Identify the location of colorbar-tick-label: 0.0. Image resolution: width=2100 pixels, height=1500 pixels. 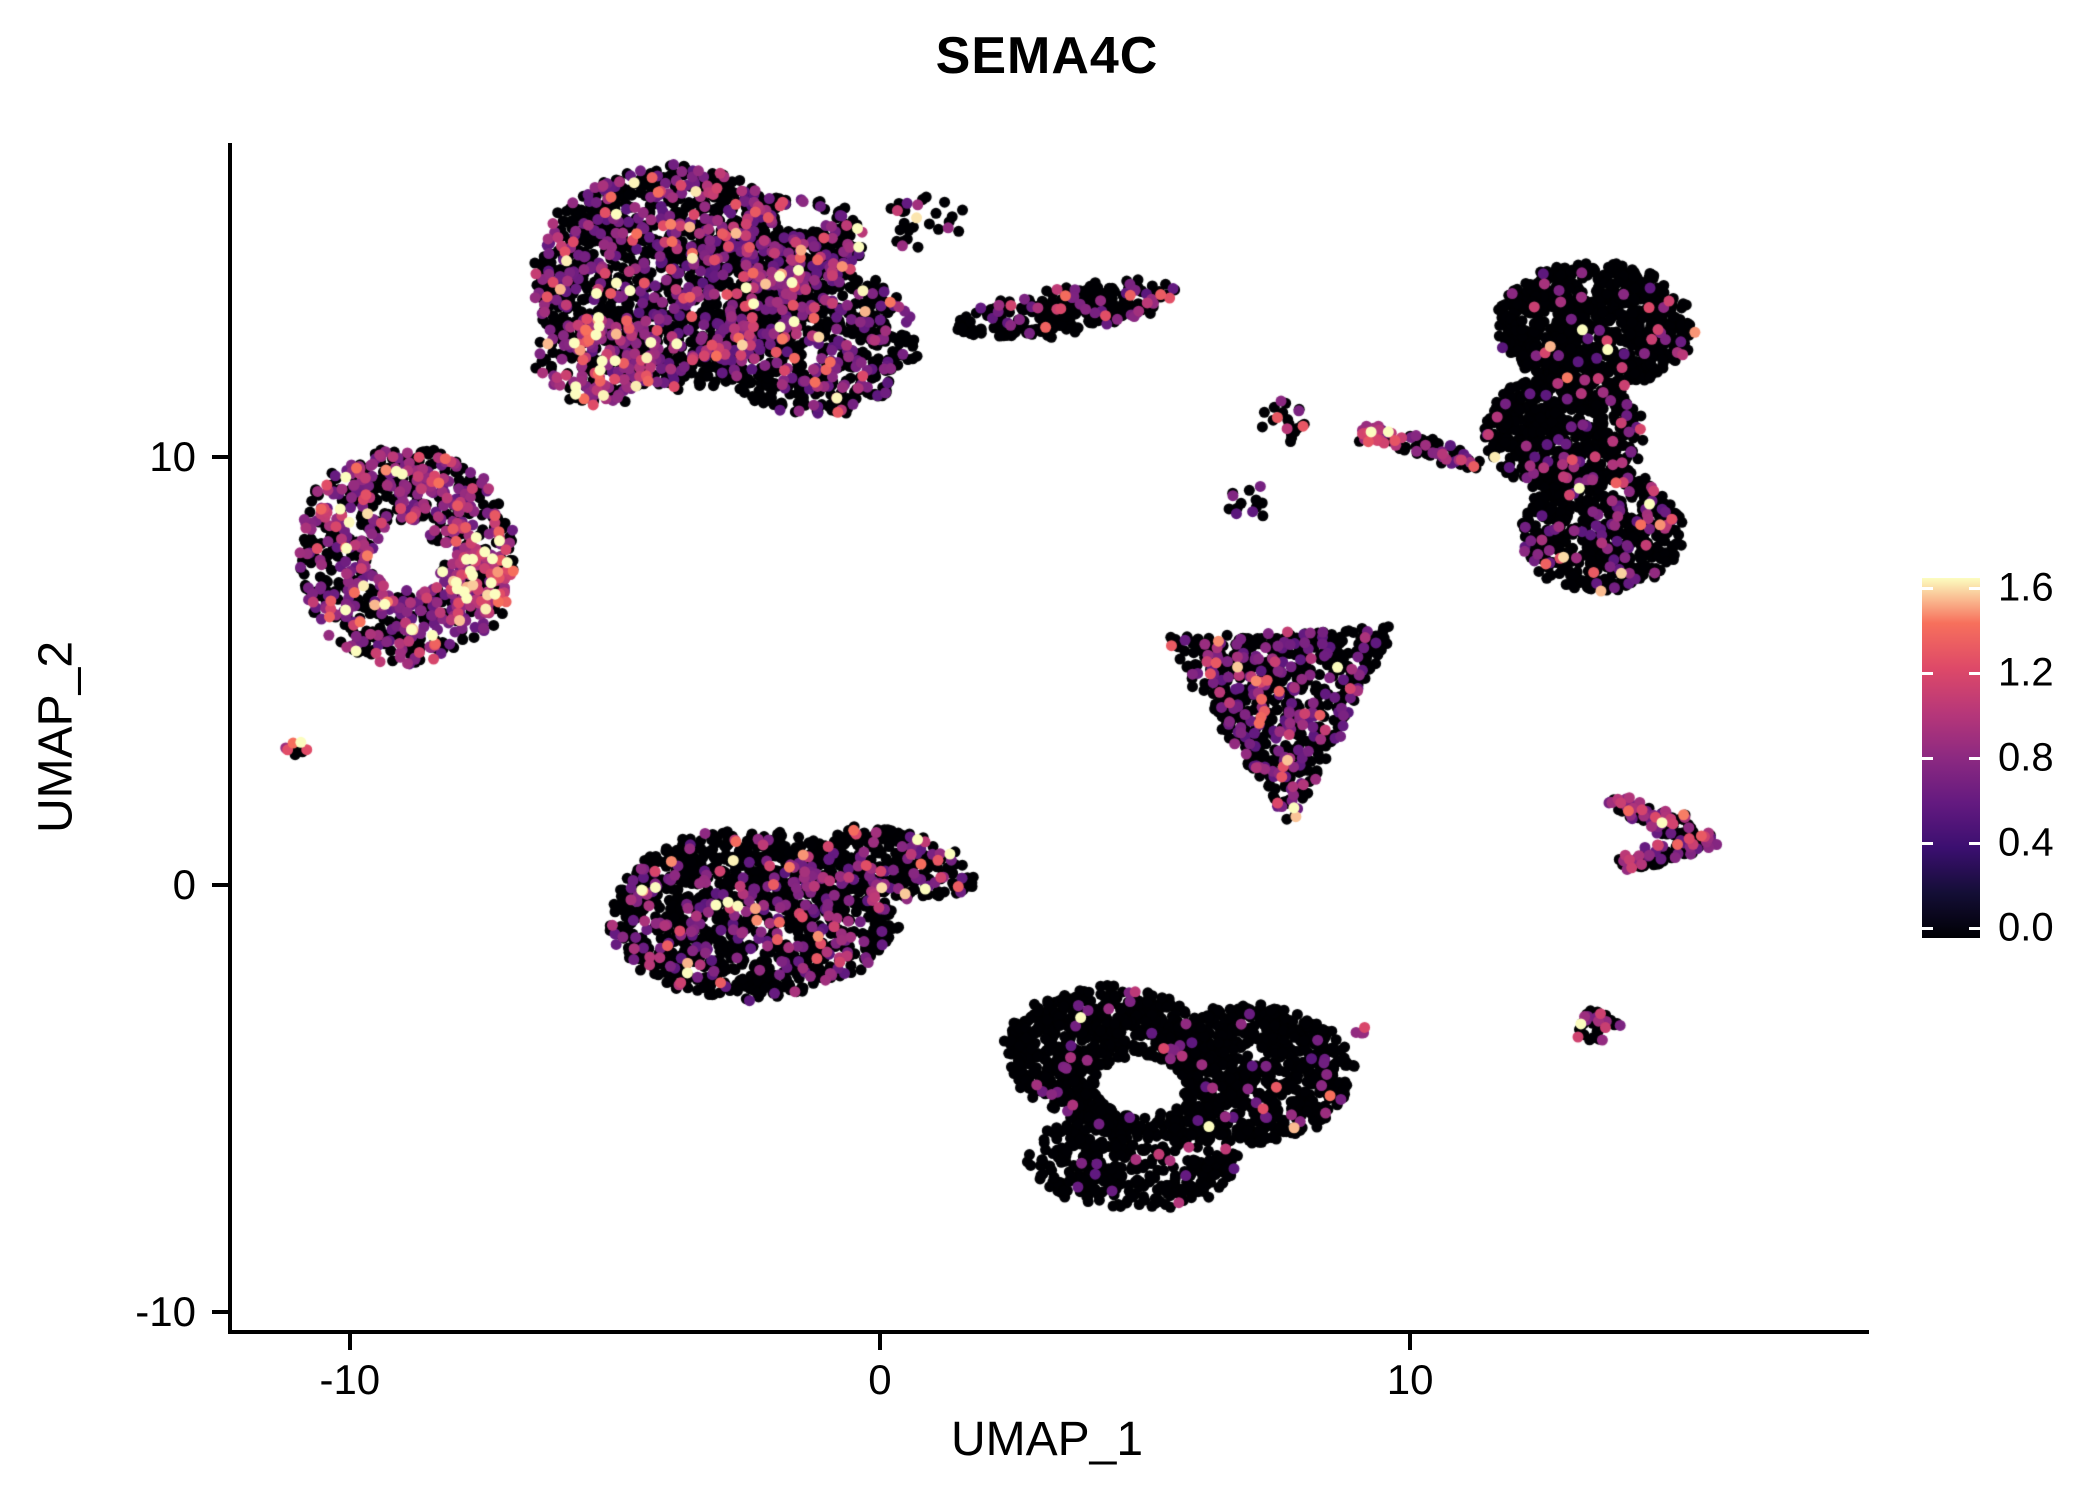
(2026, 927).